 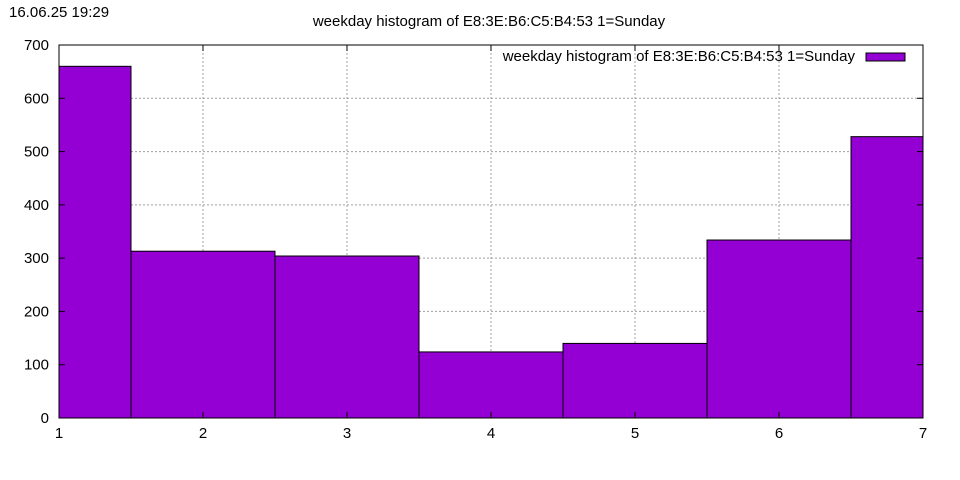 What do you see at coordinates (59, 433) in the screenshot?
I see `x-tick-label: 1` at bounding box center [59, 433].